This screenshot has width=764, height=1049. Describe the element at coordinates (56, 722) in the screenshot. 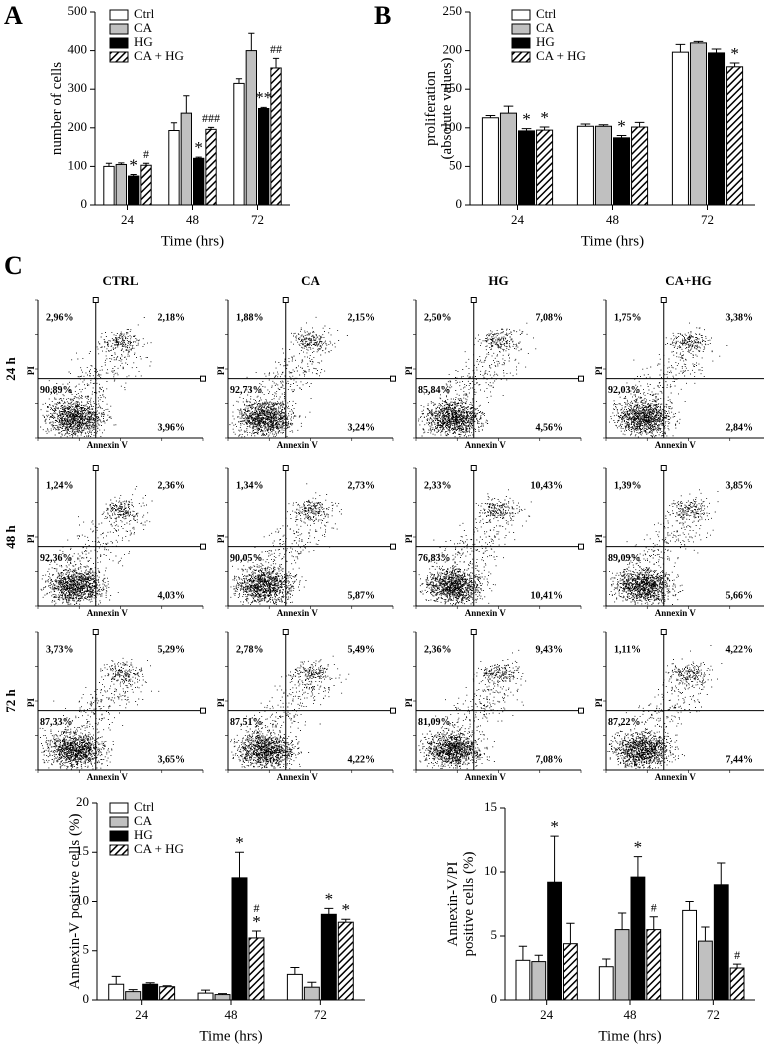

I see `quadrant-percent: 87,33%` at that location.